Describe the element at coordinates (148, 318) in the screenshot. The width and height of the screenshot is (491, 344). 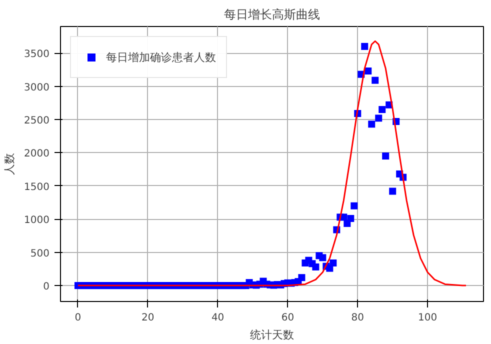
I see `x-tick-label: 20` at that location.